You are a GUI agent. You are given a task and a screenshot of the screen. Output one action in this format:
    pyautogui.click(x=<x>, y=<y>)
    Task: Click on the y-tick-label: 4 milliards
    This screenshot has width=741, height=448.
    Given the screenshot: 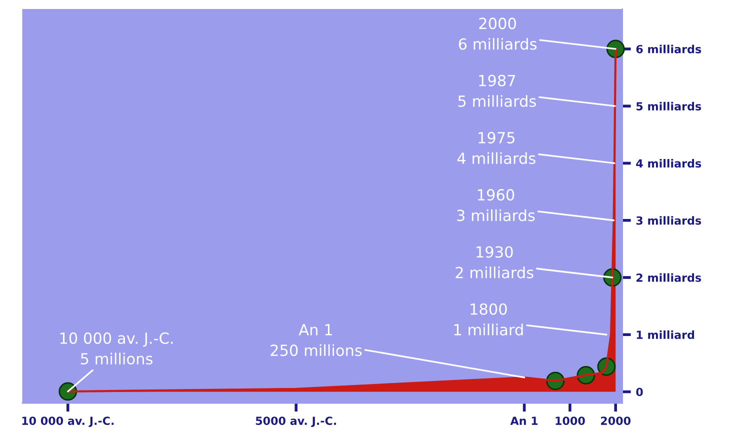 What is the action you would take?
    pyautogui.click(x=669, y=163)
    